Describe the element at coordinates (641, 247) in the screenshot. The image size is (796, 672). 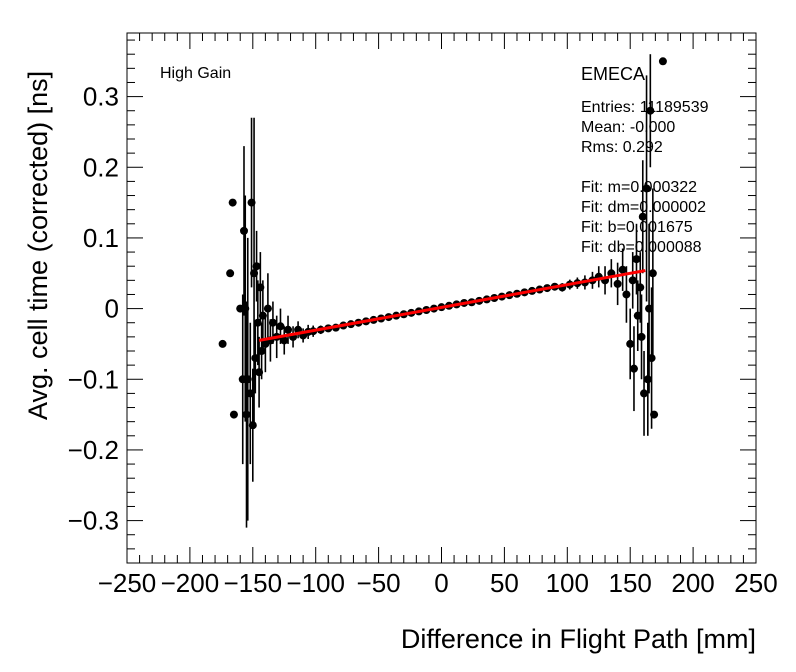
I see `fit-db: Fit: db=0.000088` at that location.